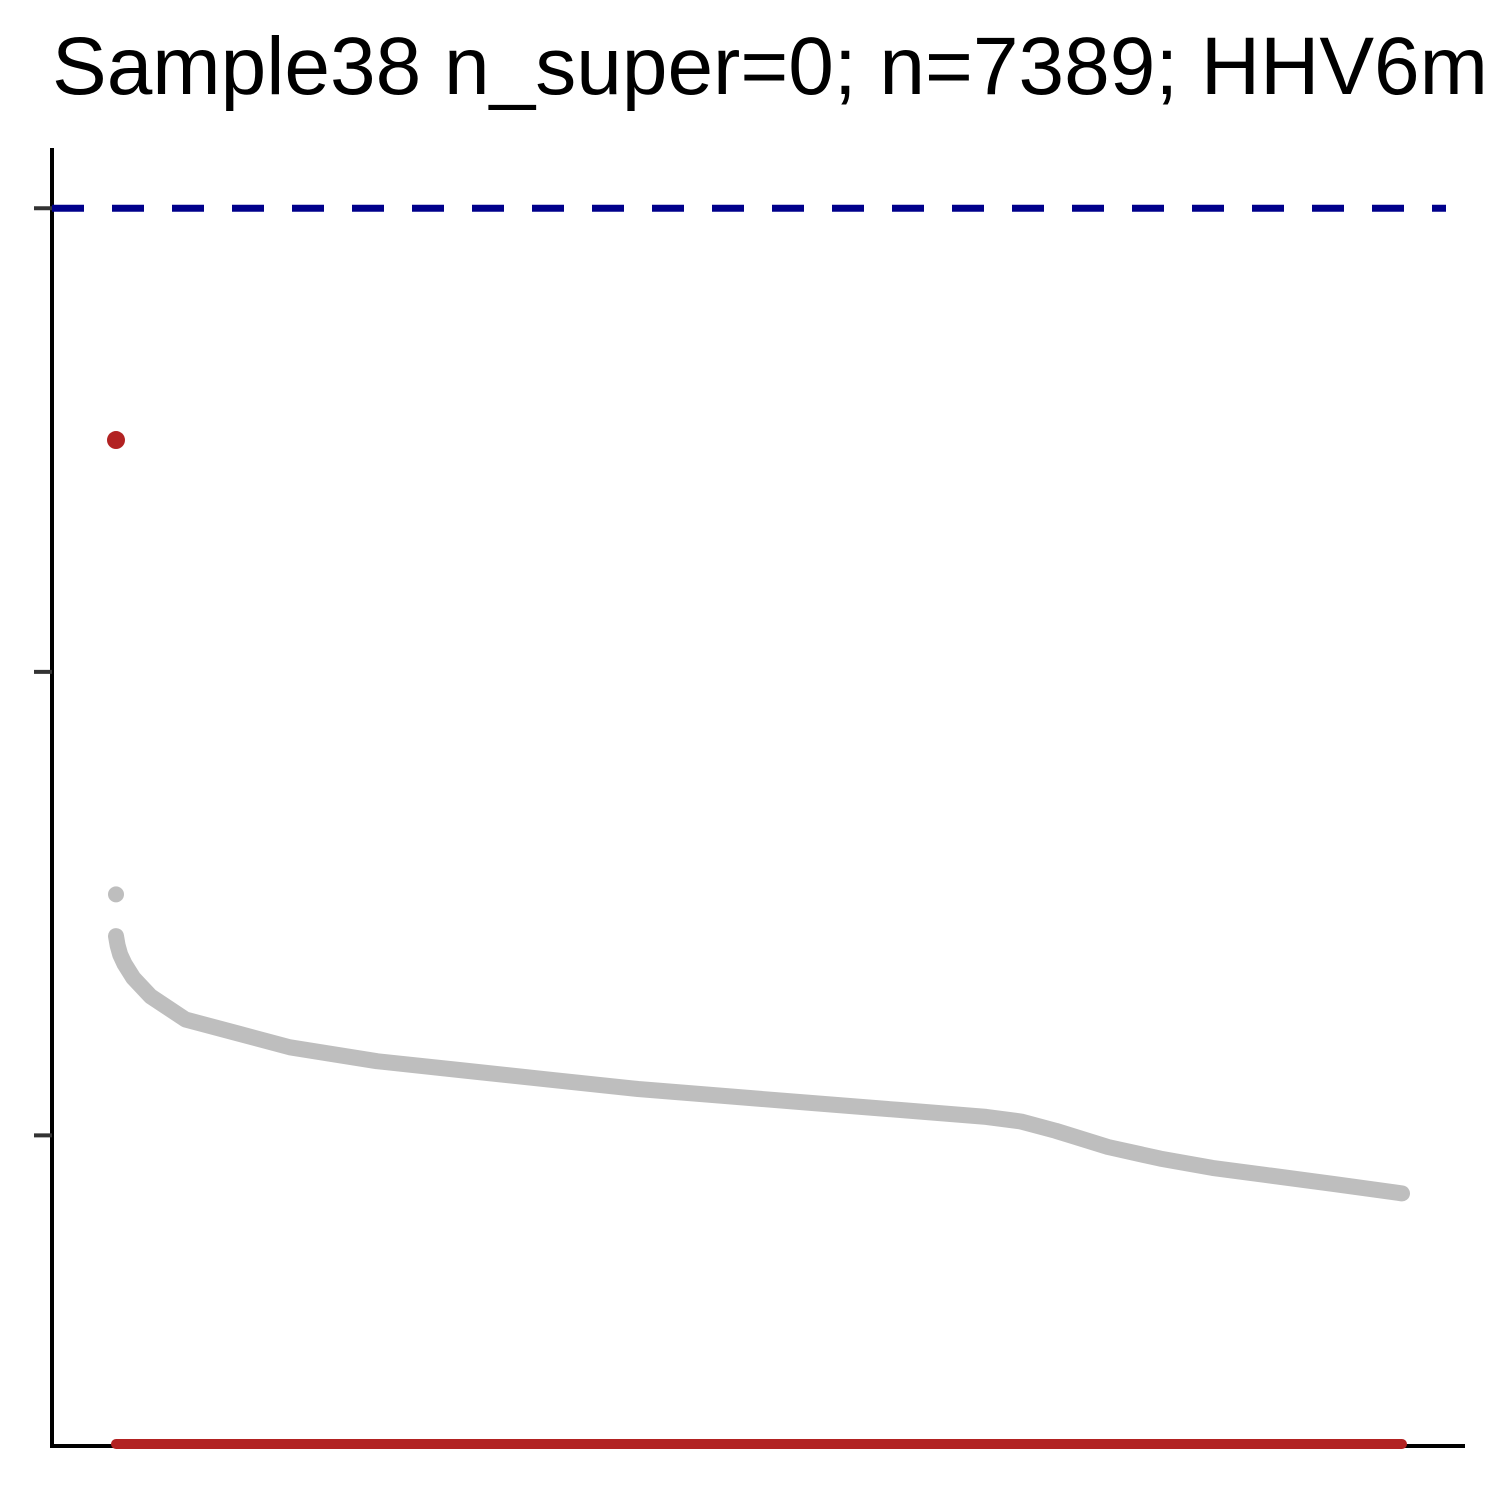  Describe the element at coordinates (770, 66) in the screenshot. I see `chart-title: Sample38 n_super=0; n=7389; HHV6m` at that location.